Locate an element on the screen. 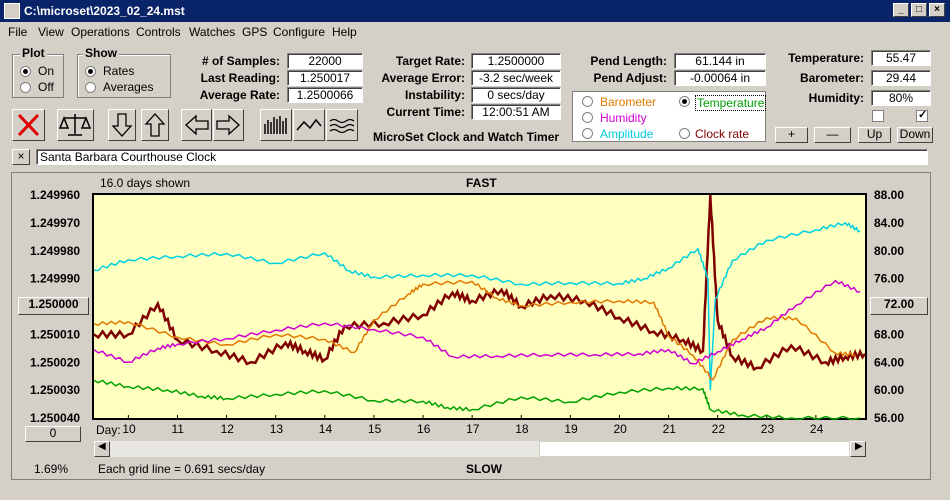  temperature-radio is located at coordinates (684, 101).